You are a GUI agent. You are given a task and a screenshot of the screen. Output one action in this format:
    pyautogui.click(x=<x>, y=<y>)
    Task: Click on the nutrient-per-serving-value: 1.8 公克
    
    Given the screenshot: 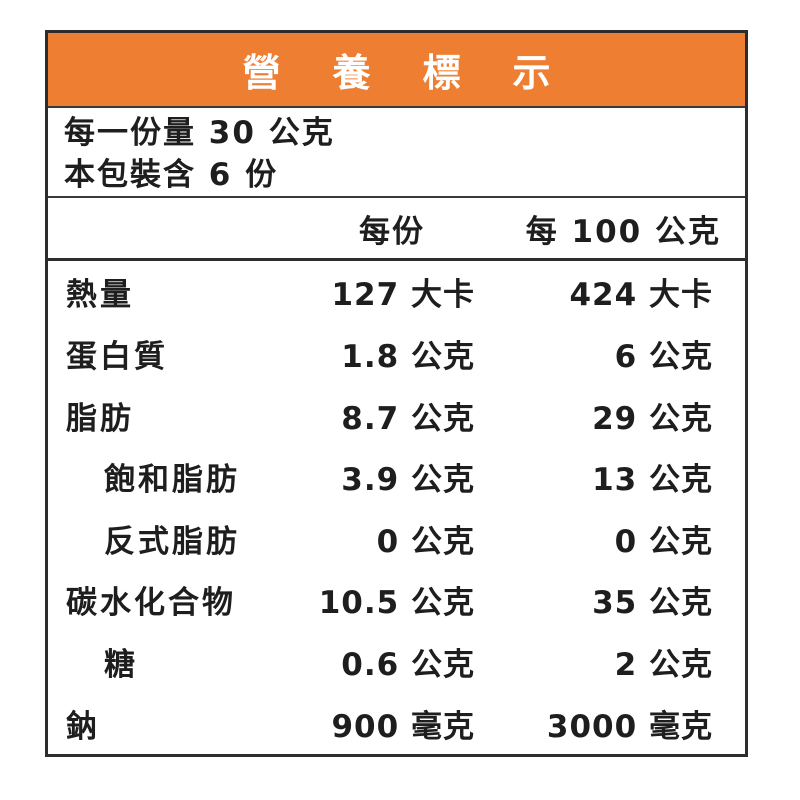 What is the action you would take?
    pyautogui.click(x=408, y=356)
    